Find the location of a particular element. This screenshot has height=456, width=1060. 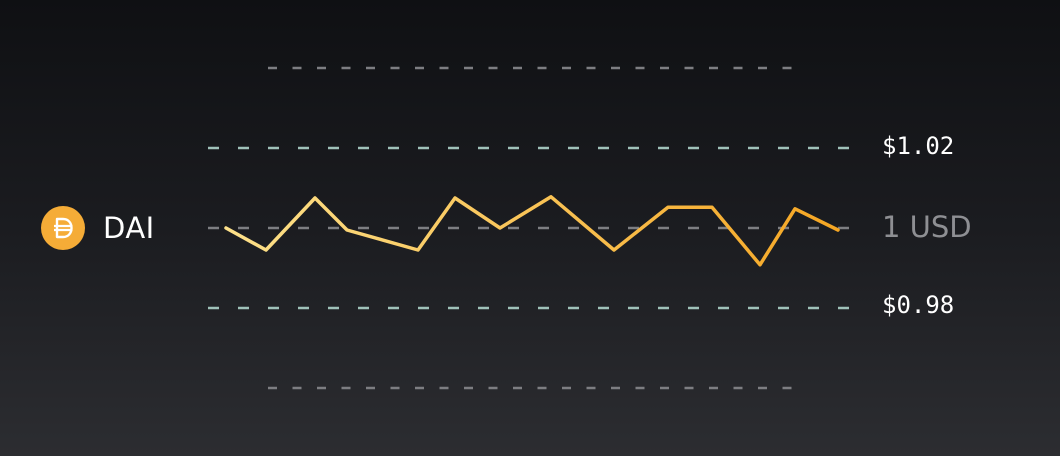

dai-coin-icon is located at coordinates (63, 228).